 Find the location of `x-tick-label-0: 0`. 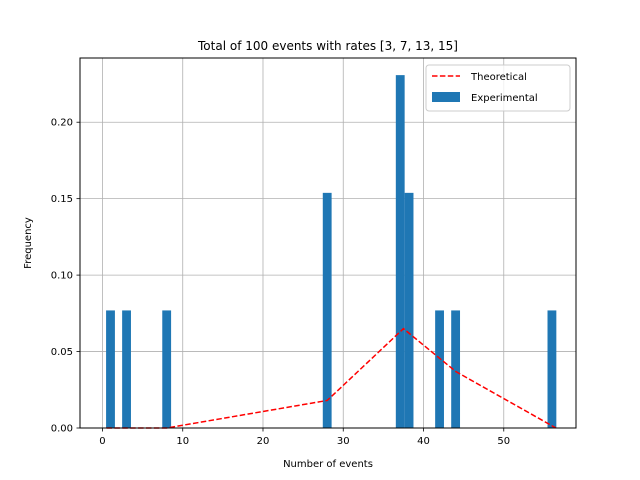

x-tick-label-0: 0 is located at coordinates (102, 441).